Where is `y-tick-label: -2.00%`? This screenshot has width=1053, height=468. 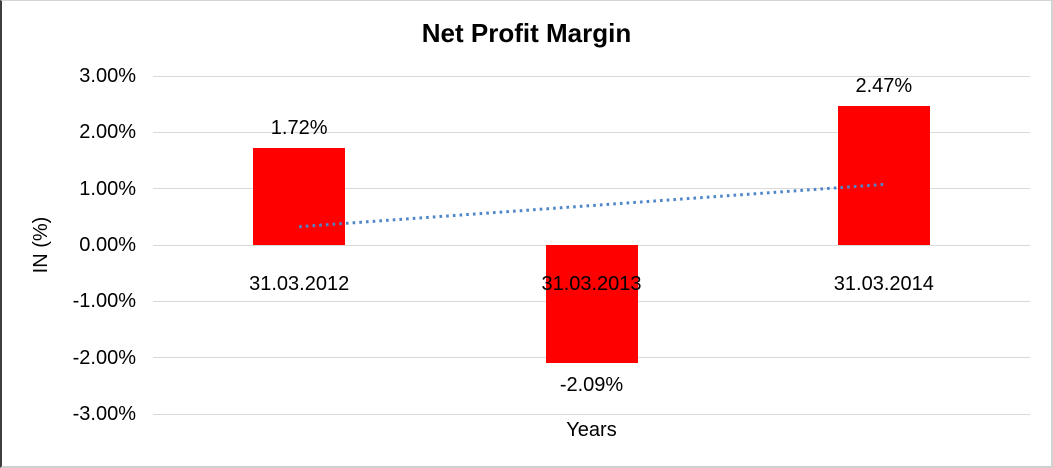
y-tick-label: -2.00% is located at coordinates (104, 357).